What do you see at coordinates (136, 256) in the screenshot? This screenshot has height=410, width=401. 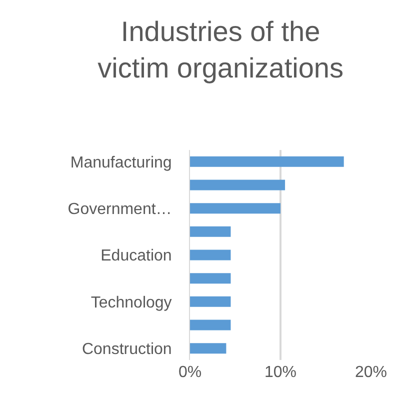 I see `y-tick-label: Education` at bounding box center [136, 256].